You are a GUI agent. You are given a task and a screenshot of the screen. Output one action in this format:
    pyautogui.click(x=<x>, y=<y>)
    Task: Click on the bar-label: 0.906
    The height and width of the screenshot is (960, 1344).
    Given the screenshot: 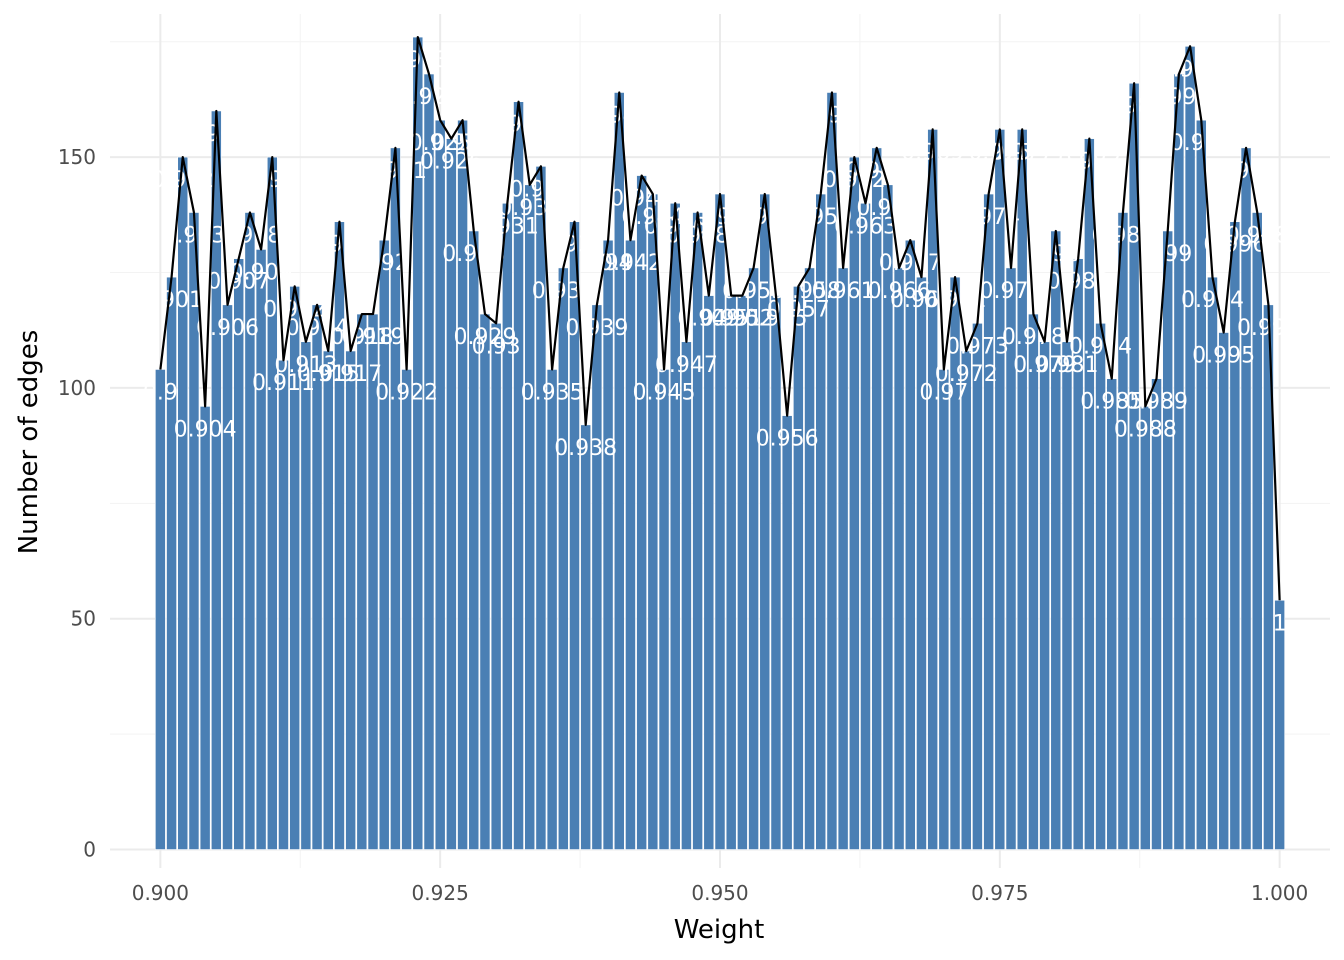 What is the action you would take?
    pyautogui.click(x=227, y=328)
    